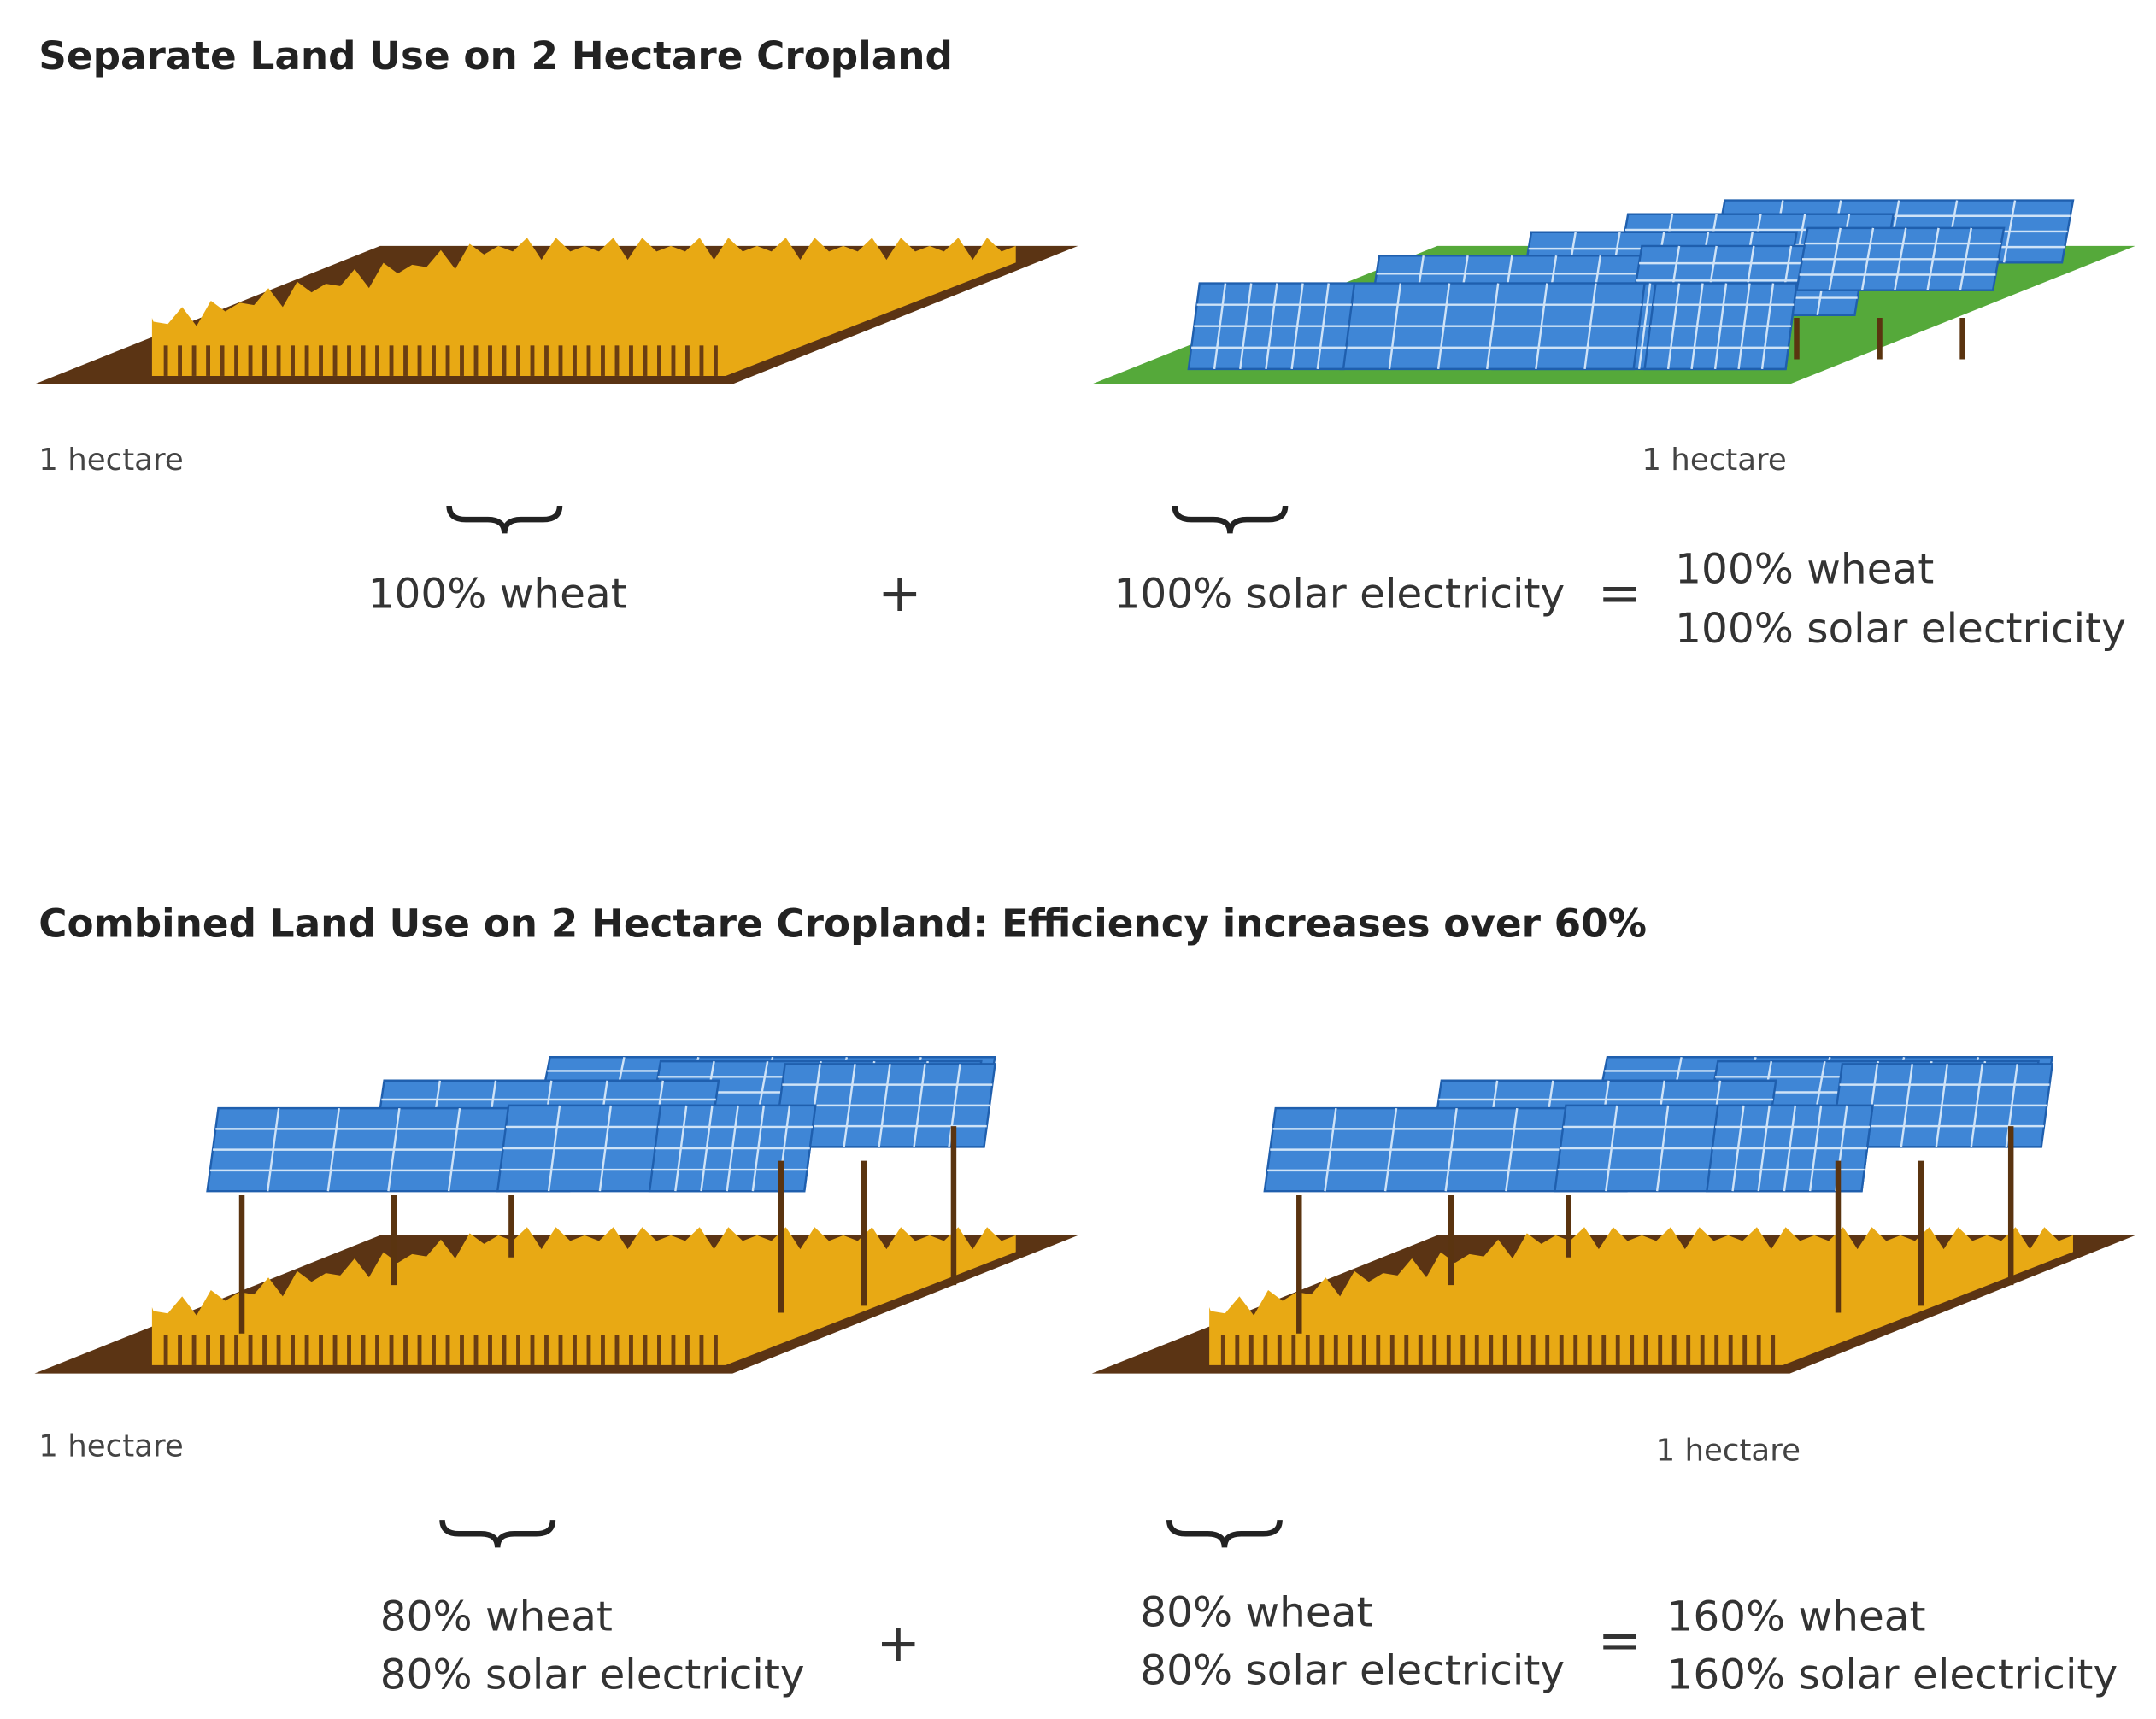  What do you see at coordinates (592, 1674) in the screenshot?
I see `left-line: 80% solar electricity` at bounding box center [592, 1674].